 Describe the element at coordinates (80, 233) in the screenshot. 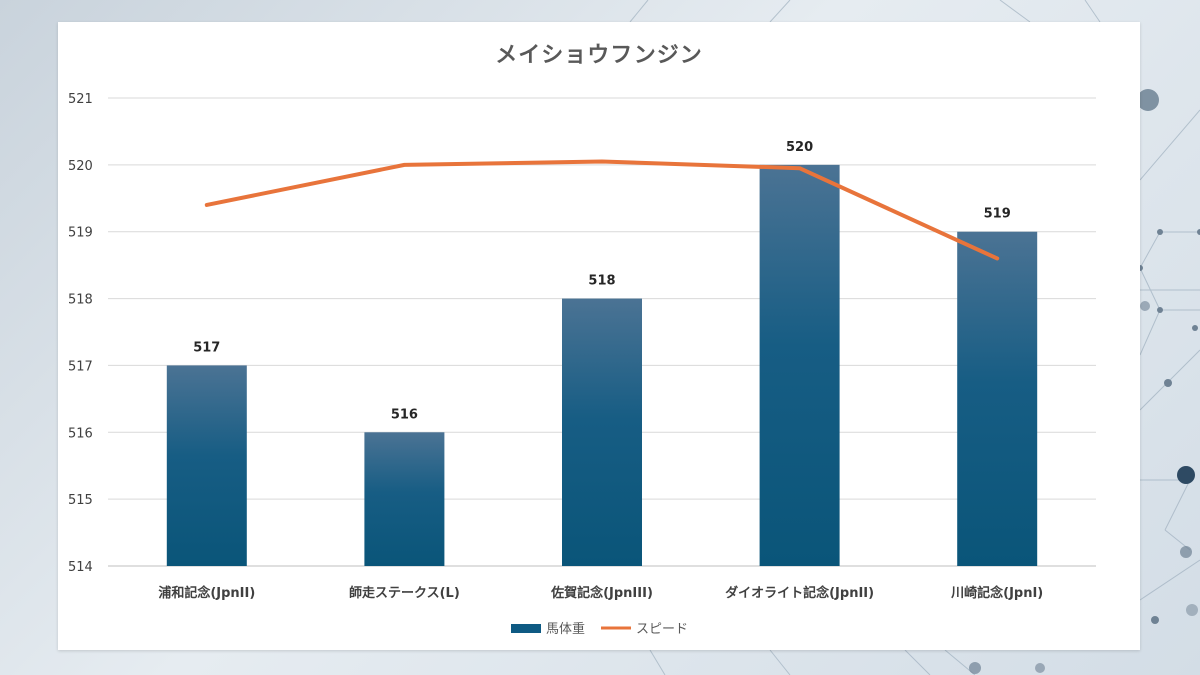

I see `y-tick-label: 519` at that location.